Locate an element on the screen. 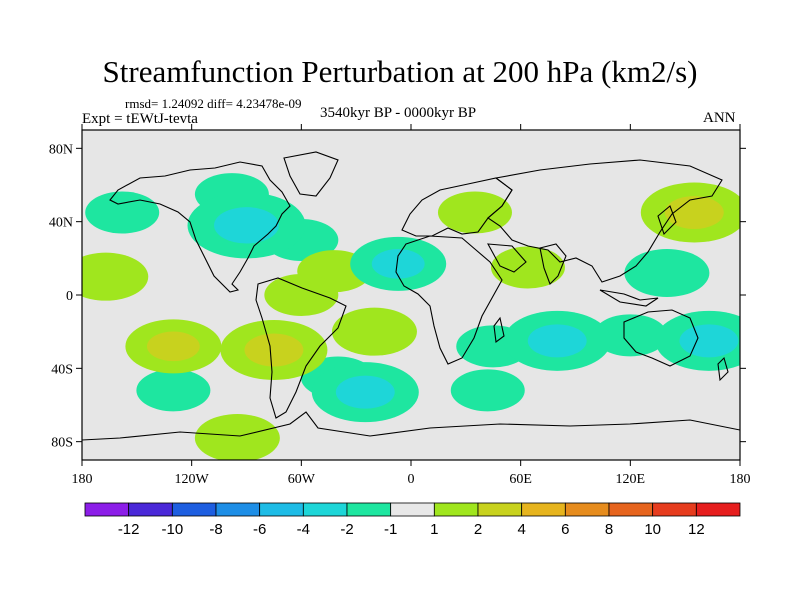 Image resolution: width=800 pixels, height=600 pixels. colorbar-label: -6 is located at coordinates (259, 529).